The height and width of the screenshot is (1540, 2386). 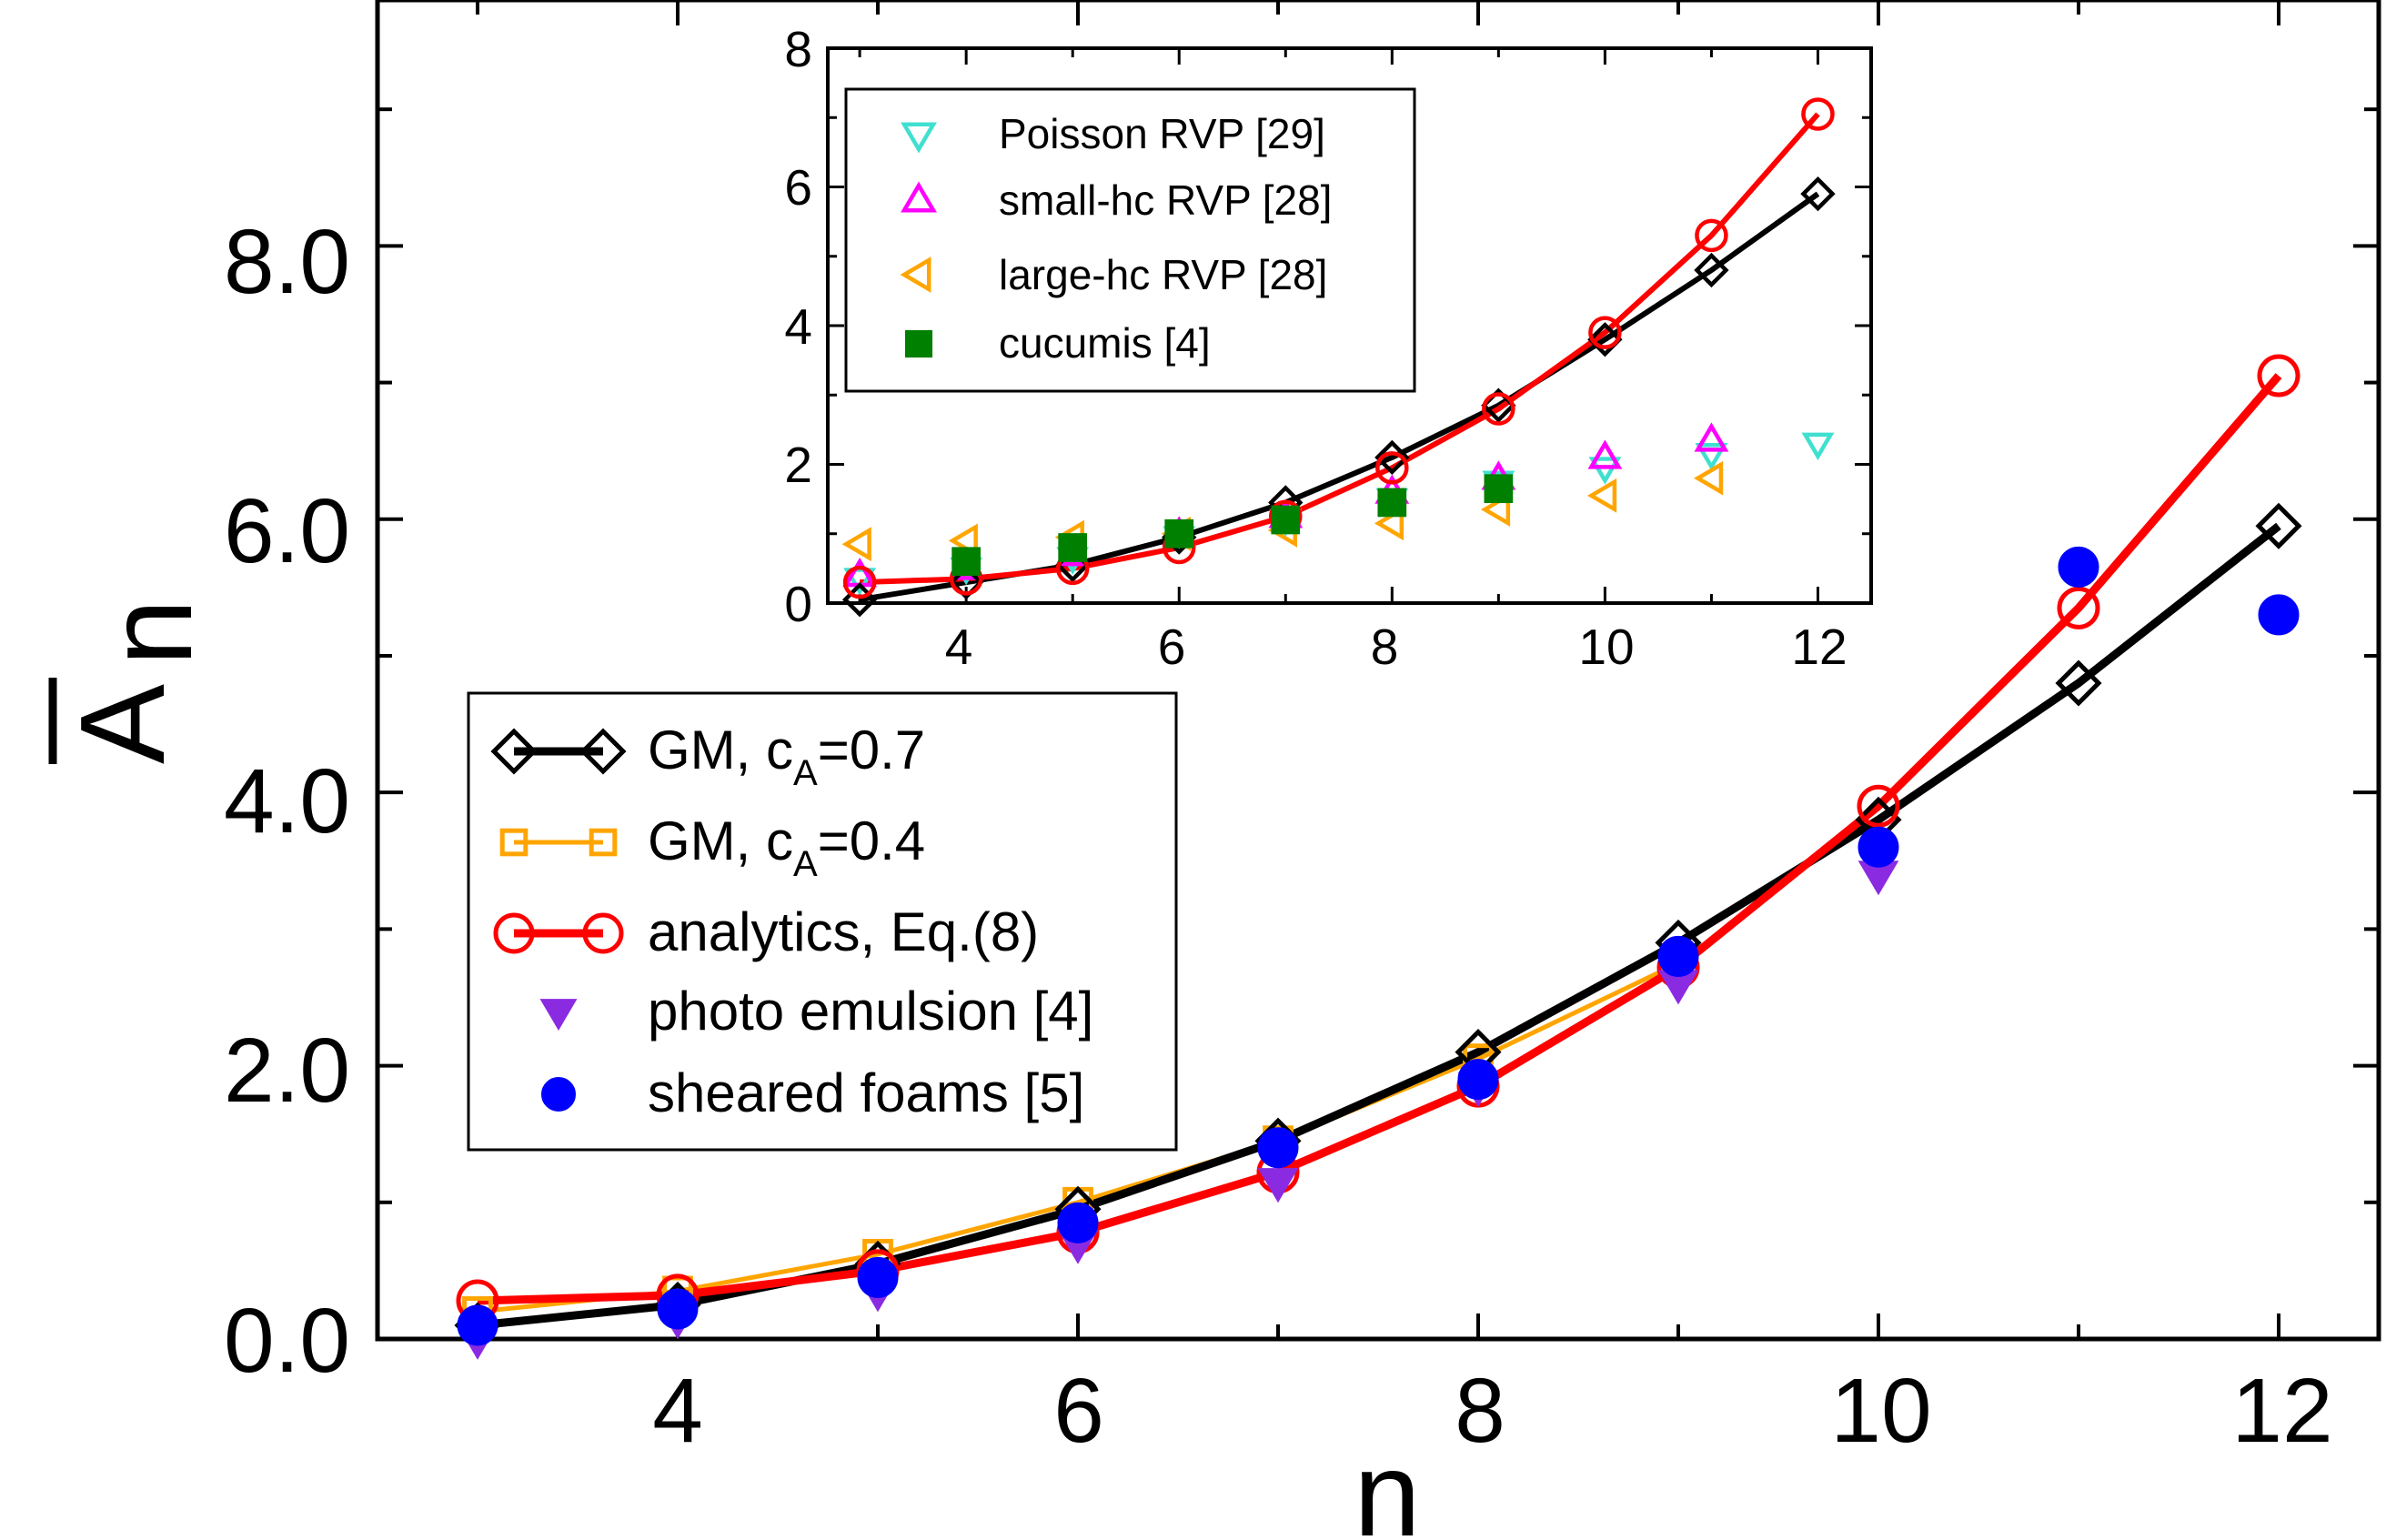 What do you see at coordinates (798, 187) in the screenshot?
I see `inset-y-tick-label: 6` at bounding box center [798, 187].